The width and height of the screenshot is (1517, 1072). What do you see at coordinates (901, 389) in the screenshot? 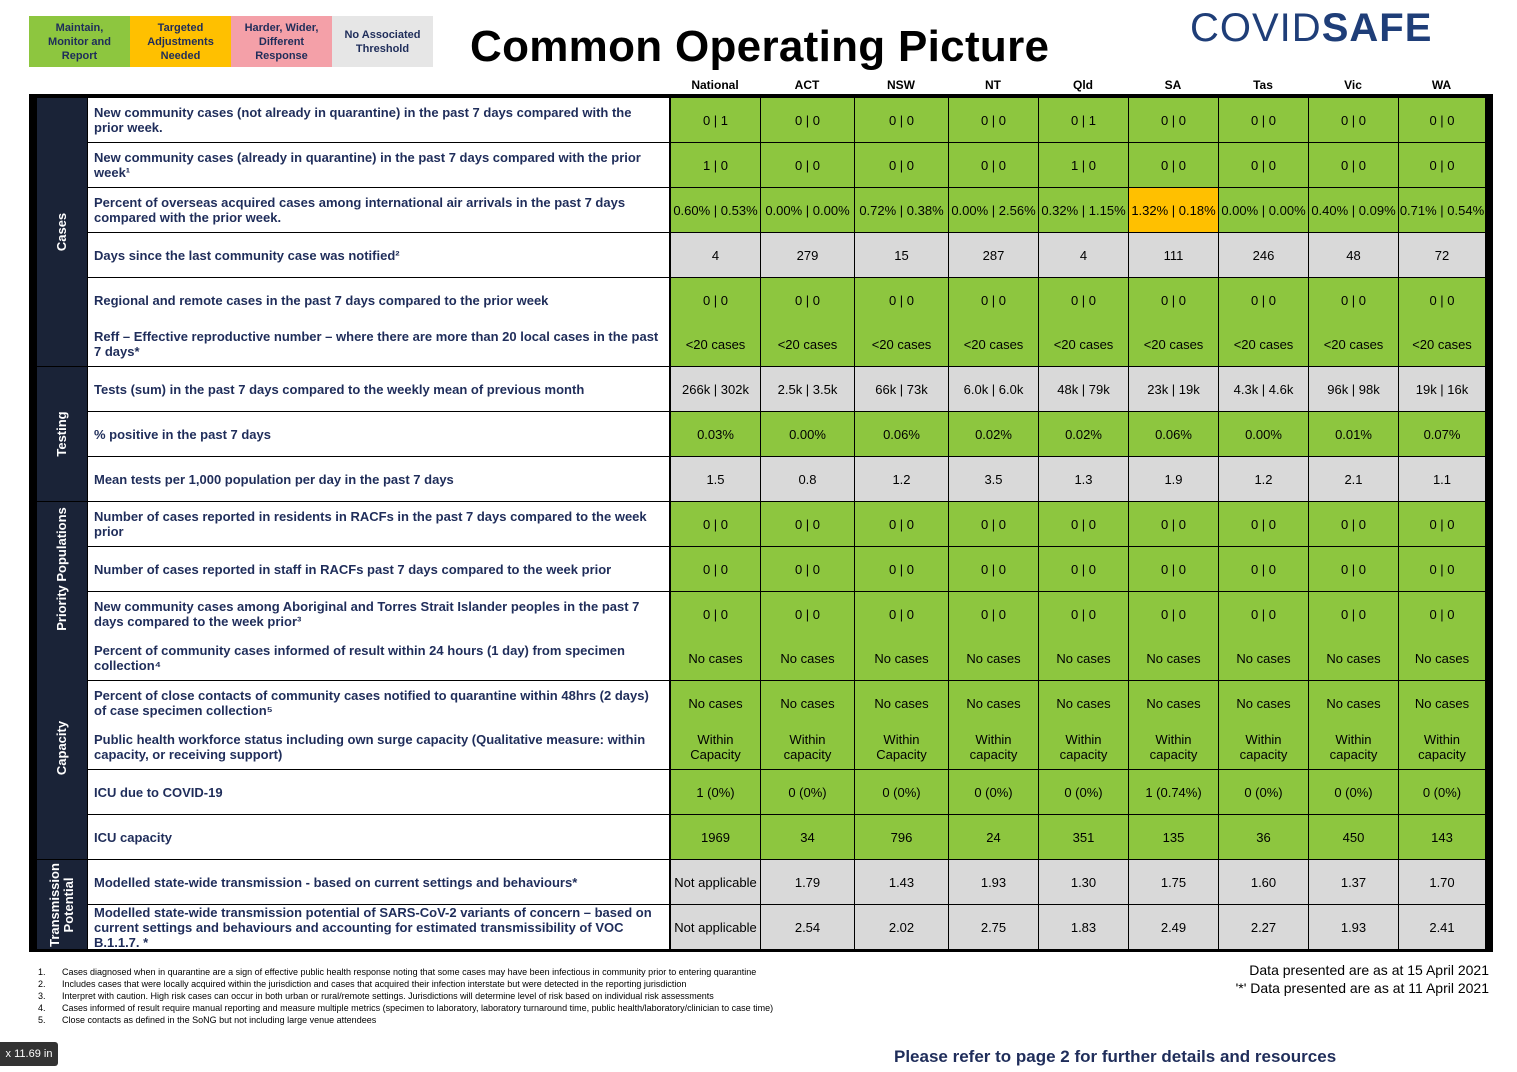
I see `table-cell: 66k | 73k` at bounding box center [901, 389].